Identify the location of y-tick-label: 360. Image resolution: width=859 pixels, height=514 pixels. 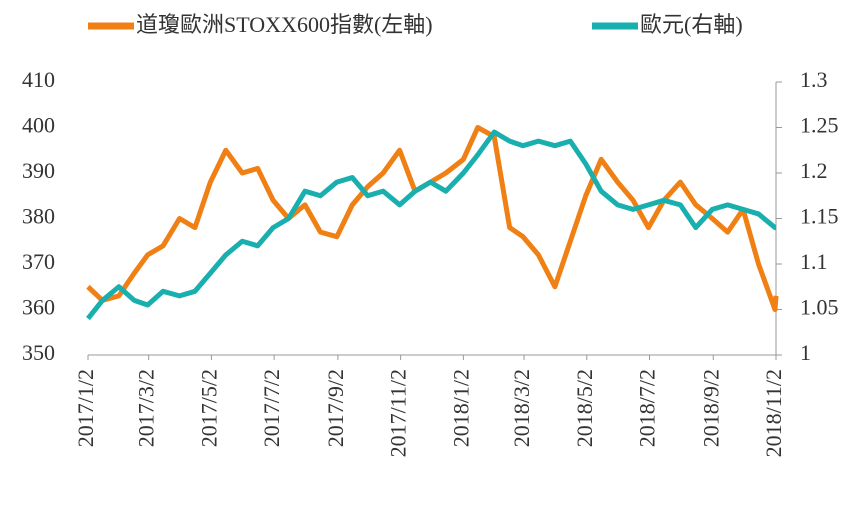
(38, 307).